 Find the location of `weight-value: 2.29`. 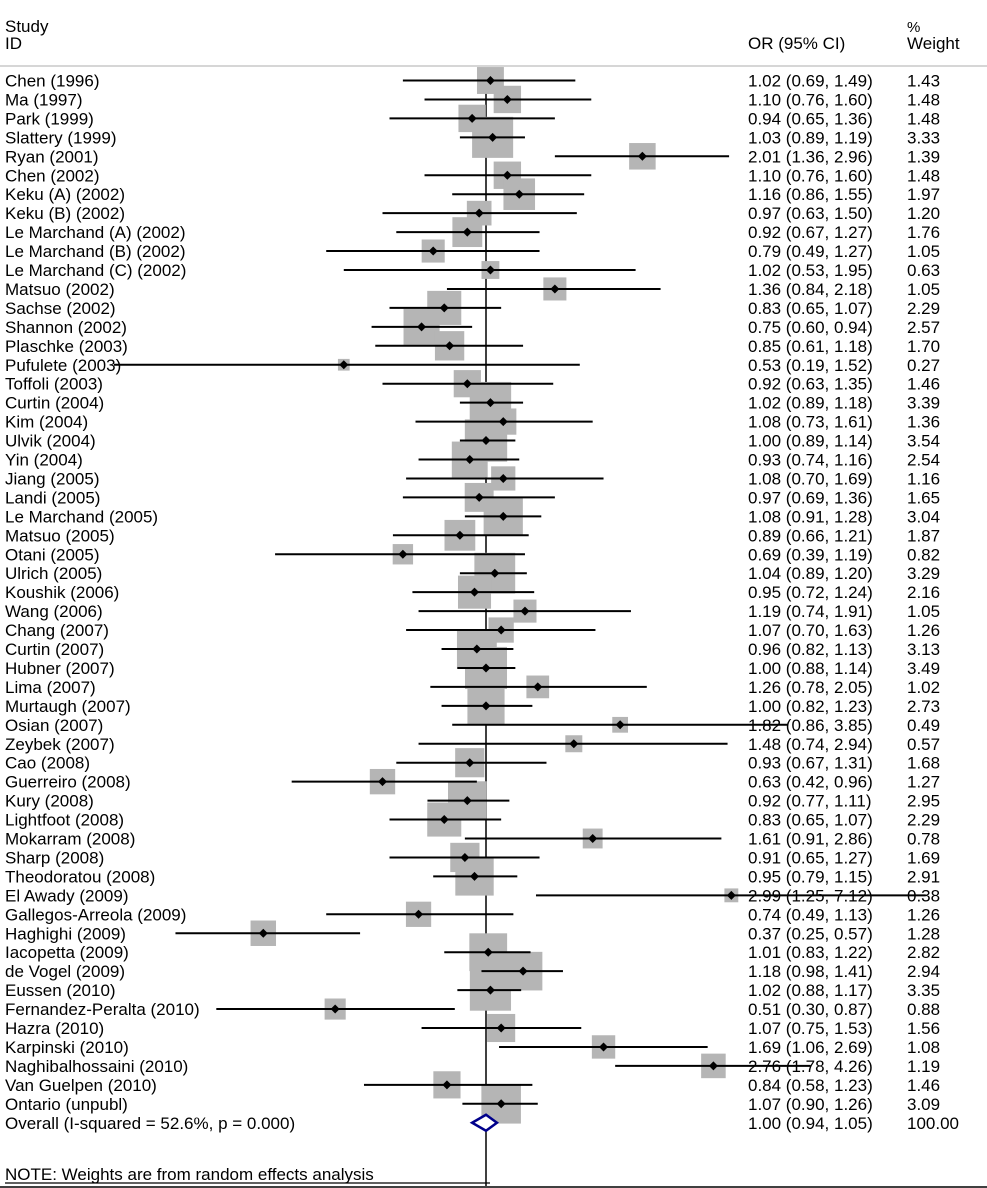

weight-value: 2.29 is located at coordinates (923, 308).